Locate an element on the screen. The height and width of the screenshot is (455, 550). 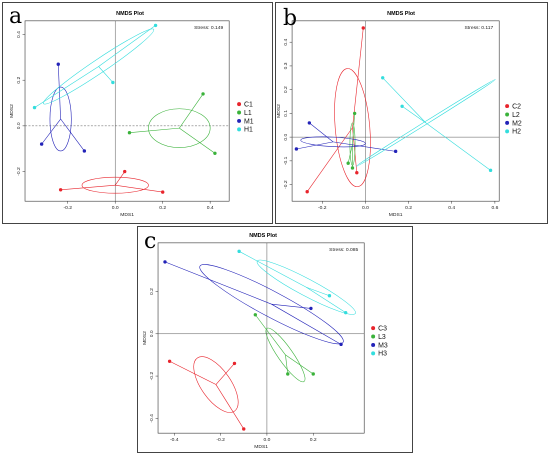
y-tick-label: -0.2 is located at coordinates (152, 376).